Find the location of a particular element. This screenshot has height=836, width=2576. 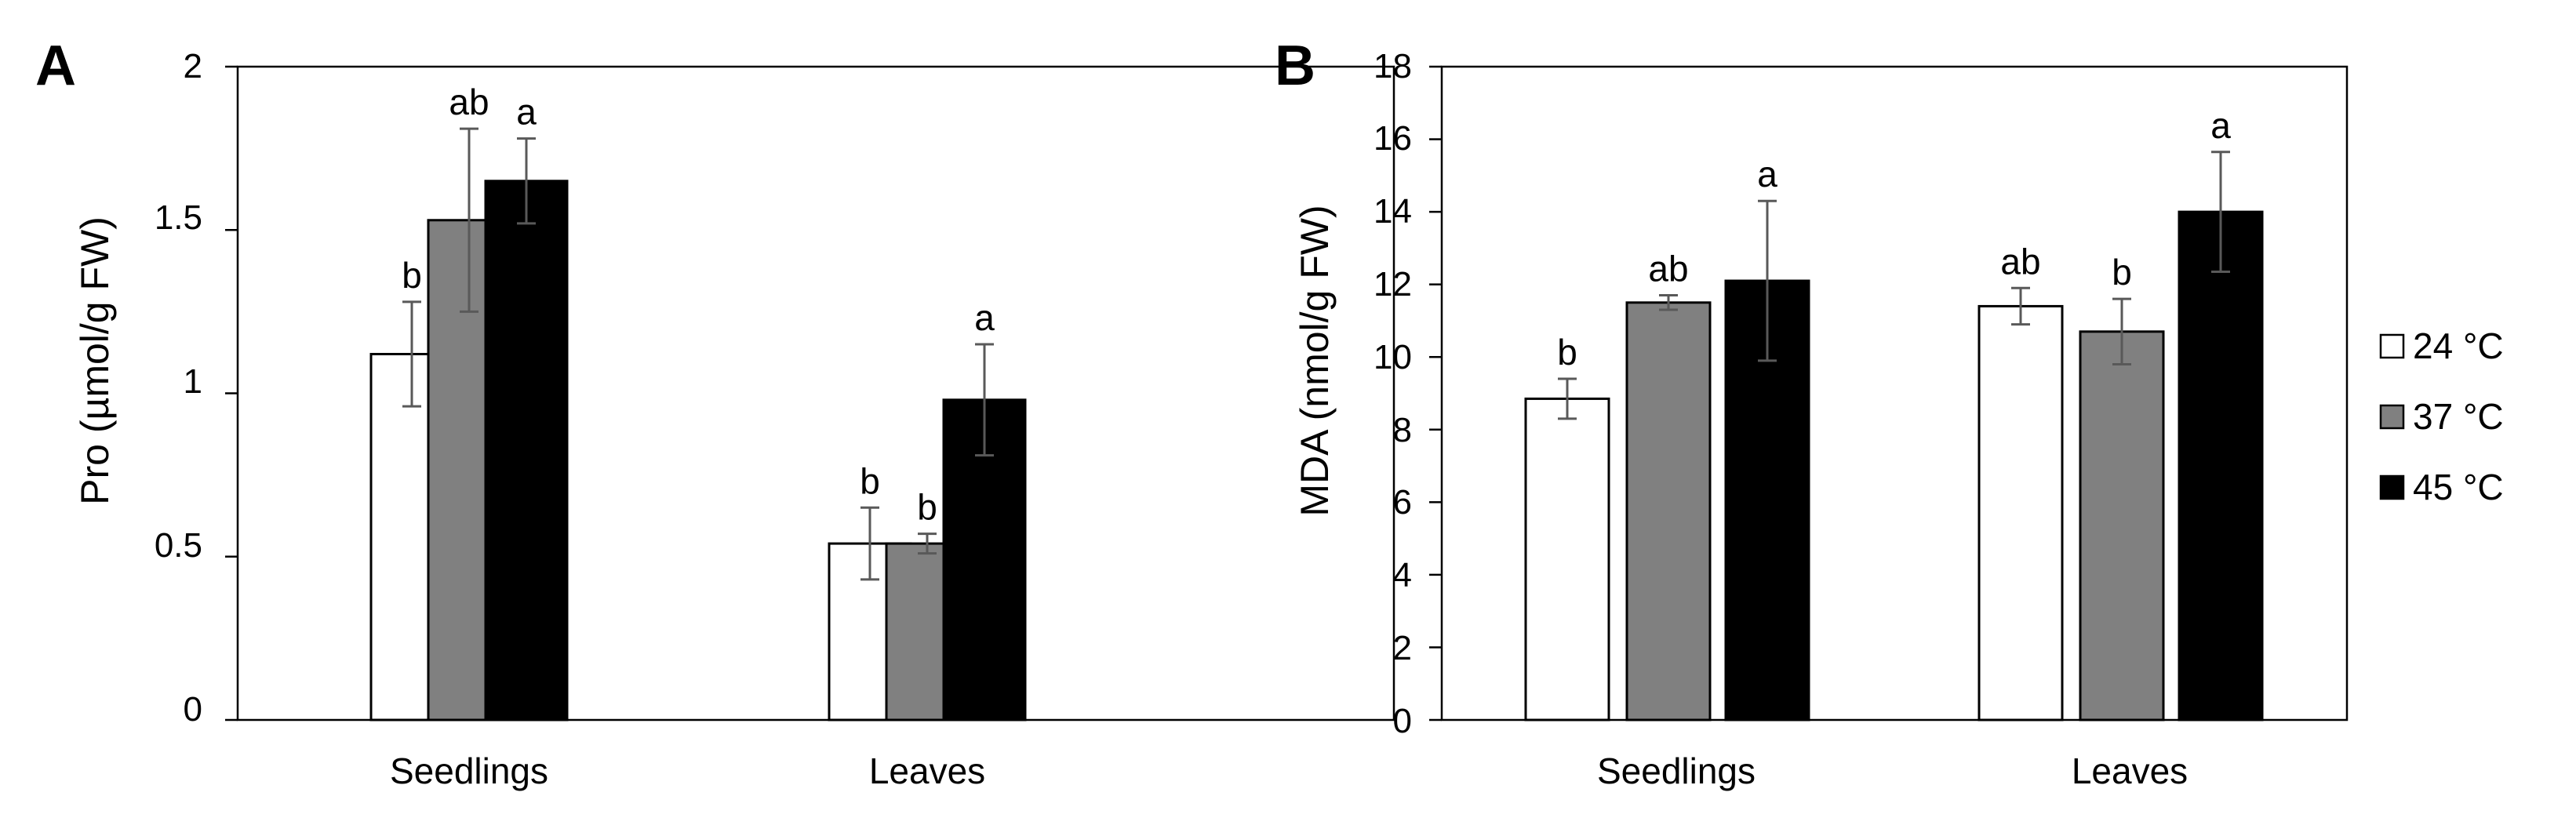

y-axis-title-a: Pro (µmol/g FW) is located at coordinates (95, 360).